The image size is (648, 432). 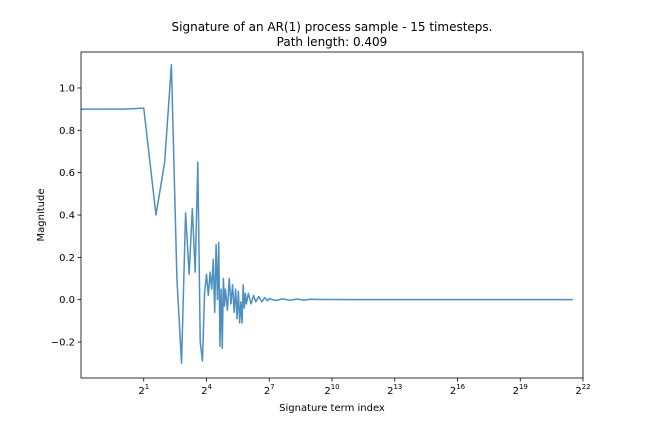 What do you see at coordinates (67, 300) in the screenshot?
I see `y-tick-label: 0.0` at bounding box center [67, 300].